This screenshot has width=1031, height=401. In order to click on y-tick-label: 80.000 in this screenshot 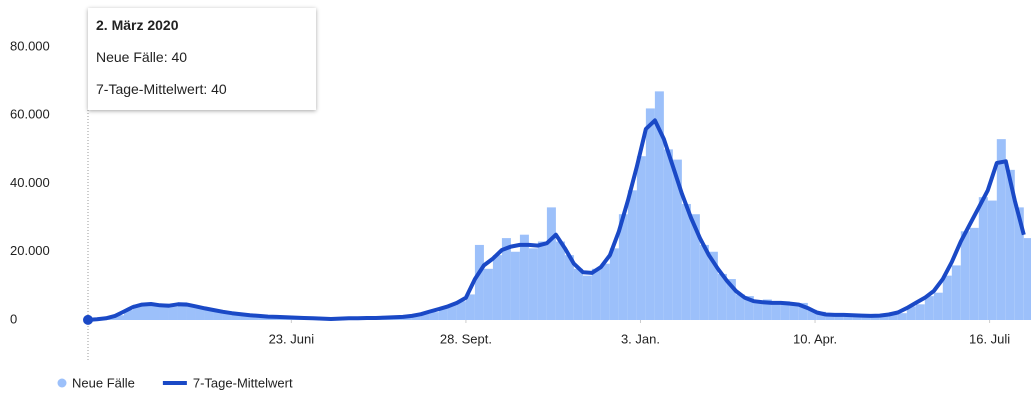, I will do `click(30, 45)`.